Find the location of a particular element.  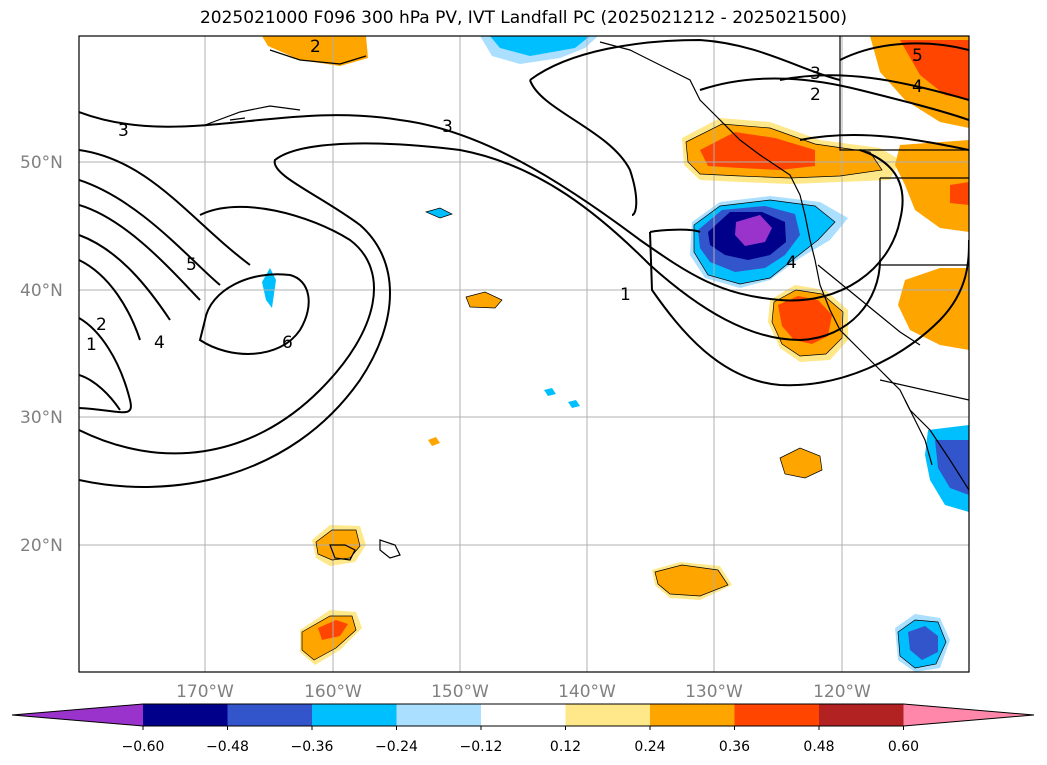

colorbar-tick-label: 0.60 is located at coordinates (903, 747).